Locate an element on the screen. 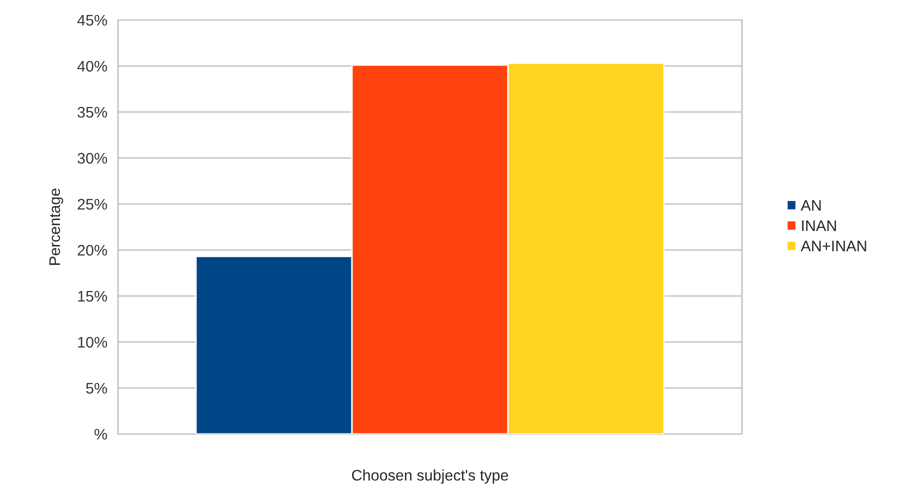  x-axis-title: Choosen subject's type is located at coordinates (430, 476).